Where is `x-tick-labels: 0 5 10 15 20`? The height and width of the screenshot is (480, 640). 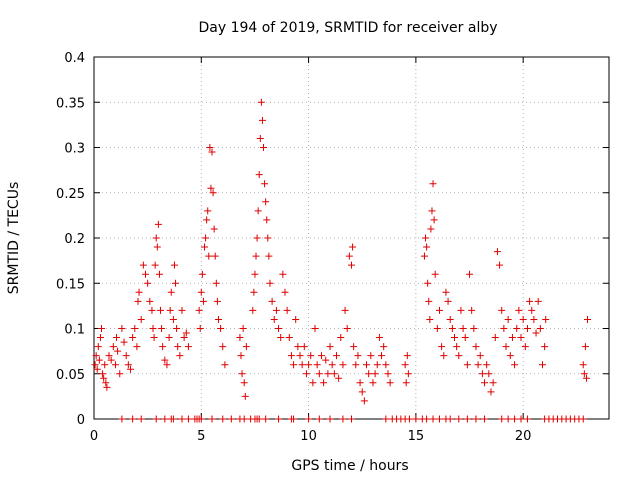 x-tick-labels: 0 5 10 15 20 is located at coordinates (311, 436).